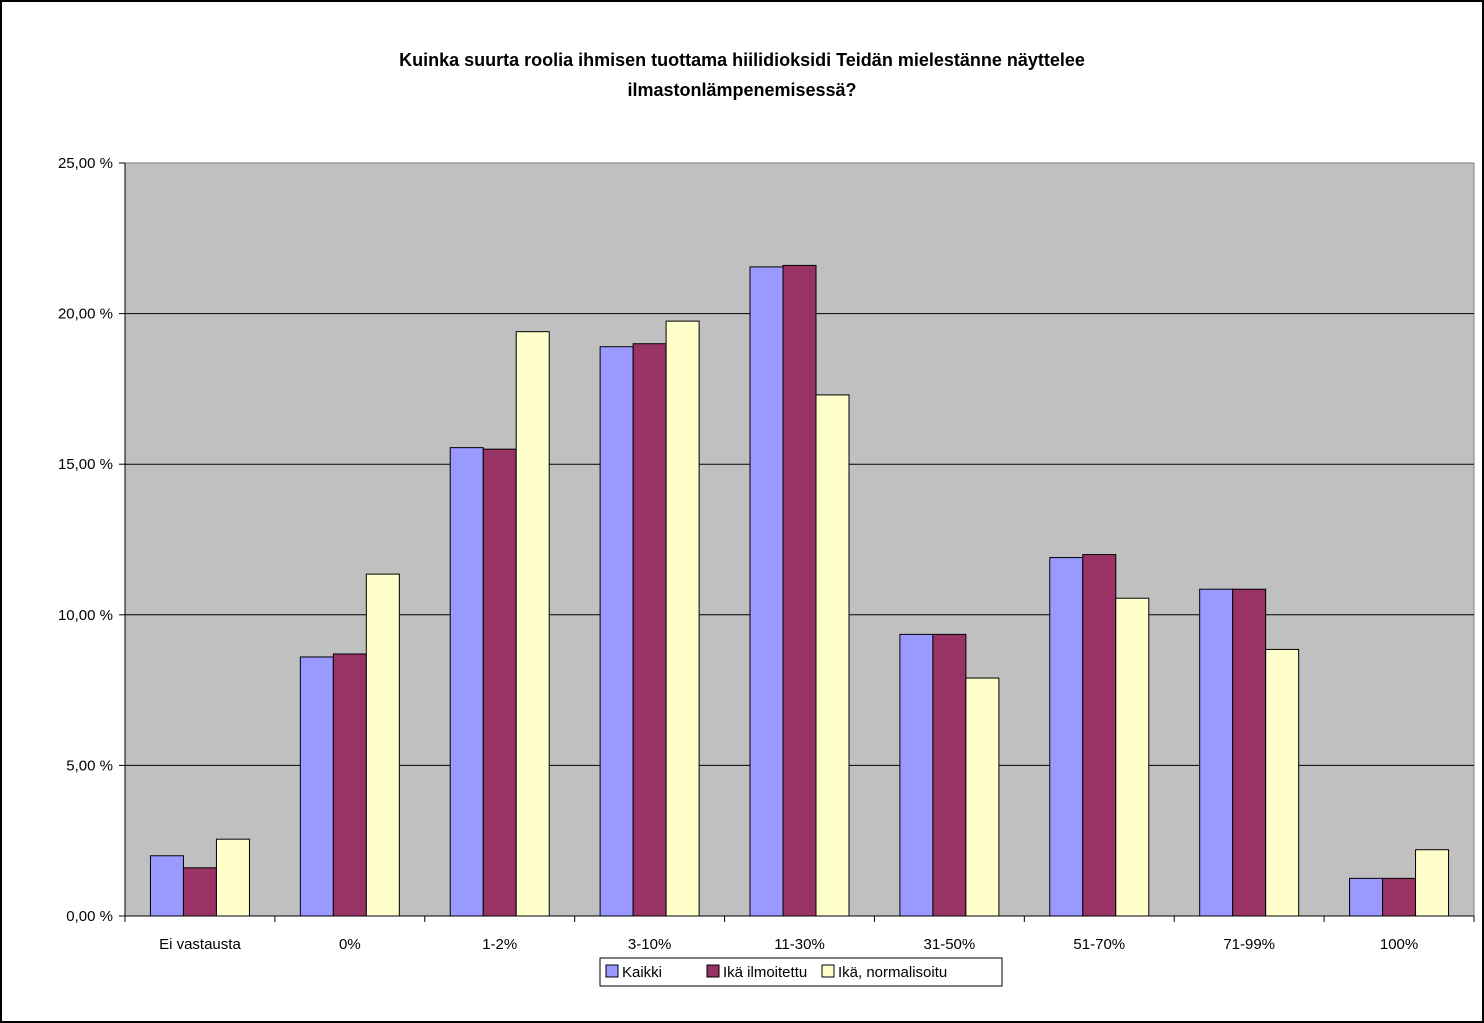 This screenshot has width=1484, height=1023. Describe the element at coordinates (892, 972) in the screenshot. I see `legend-label: Ikä, normalisoitu` at that location.